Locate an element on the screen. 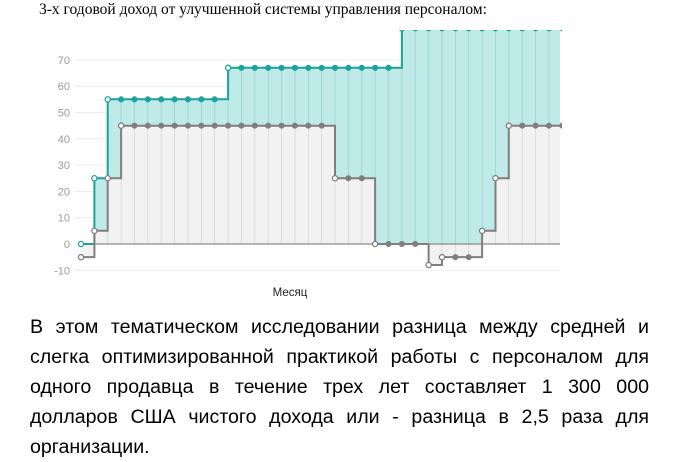 The width and height of the screenshot is (682, 462). y-tick-label: 60 is located at coordinates (64, 87).